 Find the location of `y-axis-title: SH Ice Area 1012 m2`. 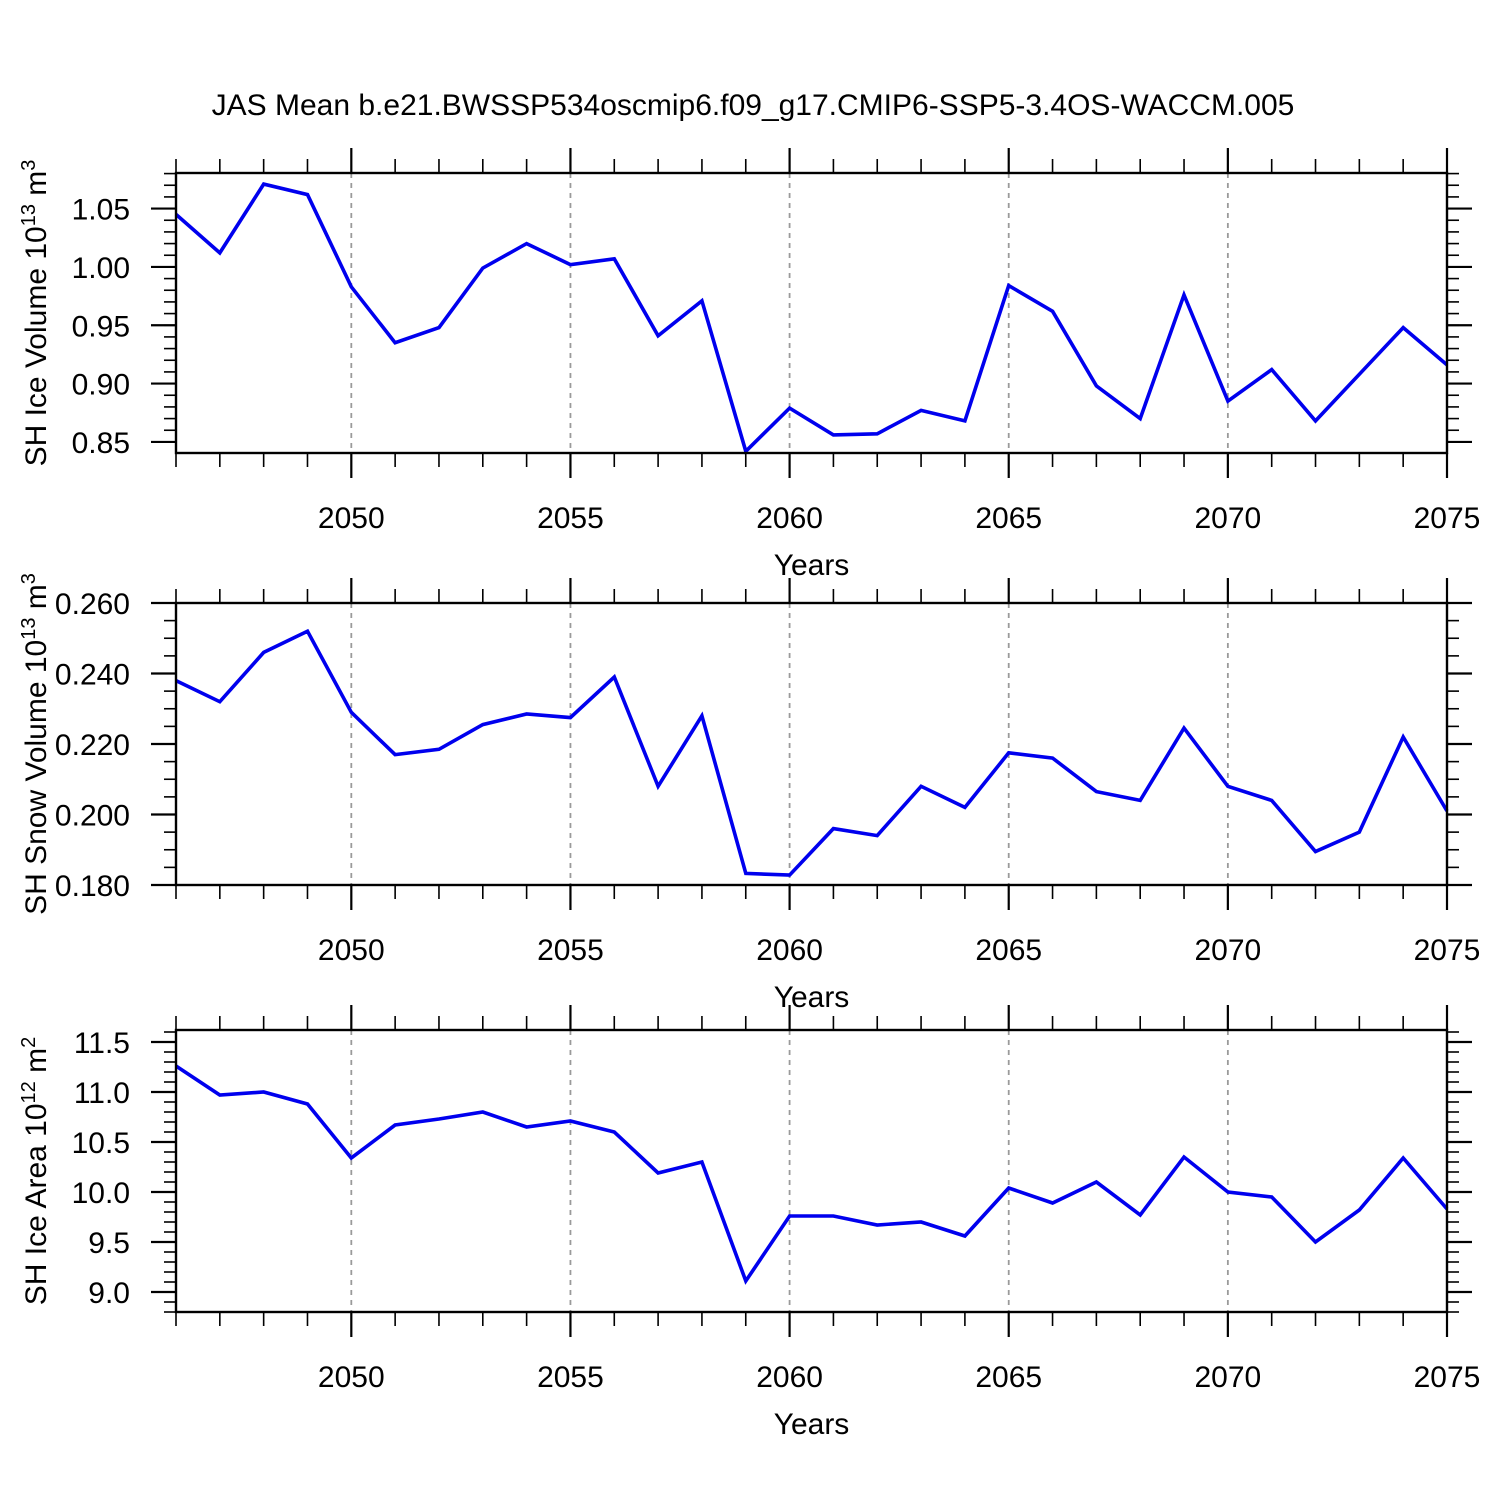

y-axis-title: SH Ice Area 1012 m2 is located at coordinates (35, 1171).